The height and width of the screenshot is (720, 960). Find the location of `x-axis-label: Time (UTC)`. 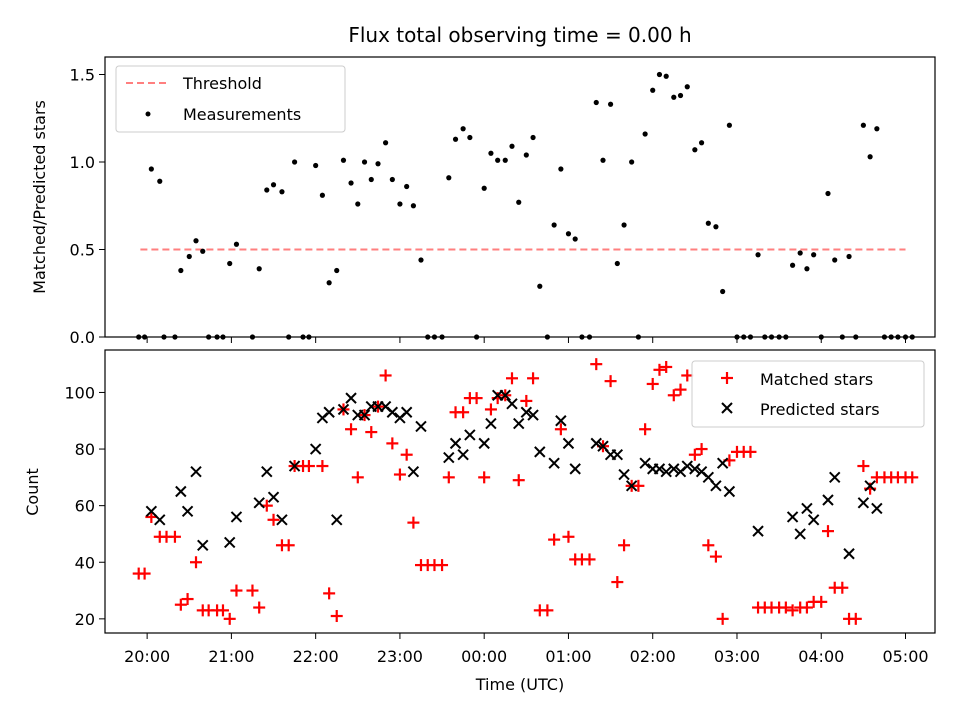

x-axis-label: Time (UTC) is located at coordinates (519, 684).